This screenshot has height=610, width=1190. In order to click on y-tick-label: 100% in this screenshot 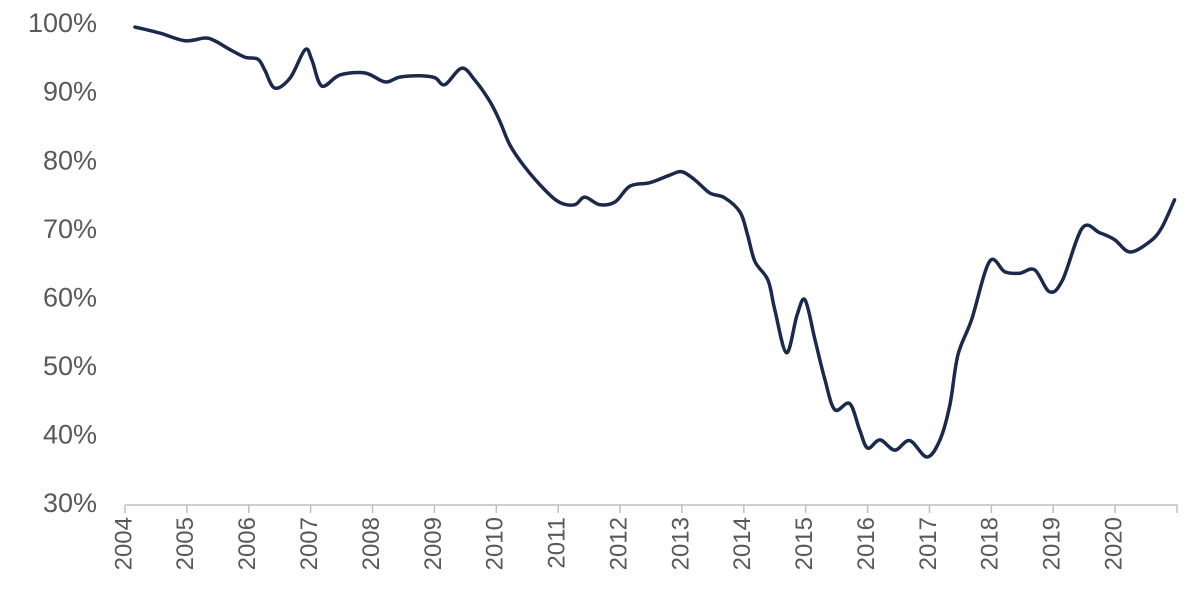, I will do `click(62, 23)`.